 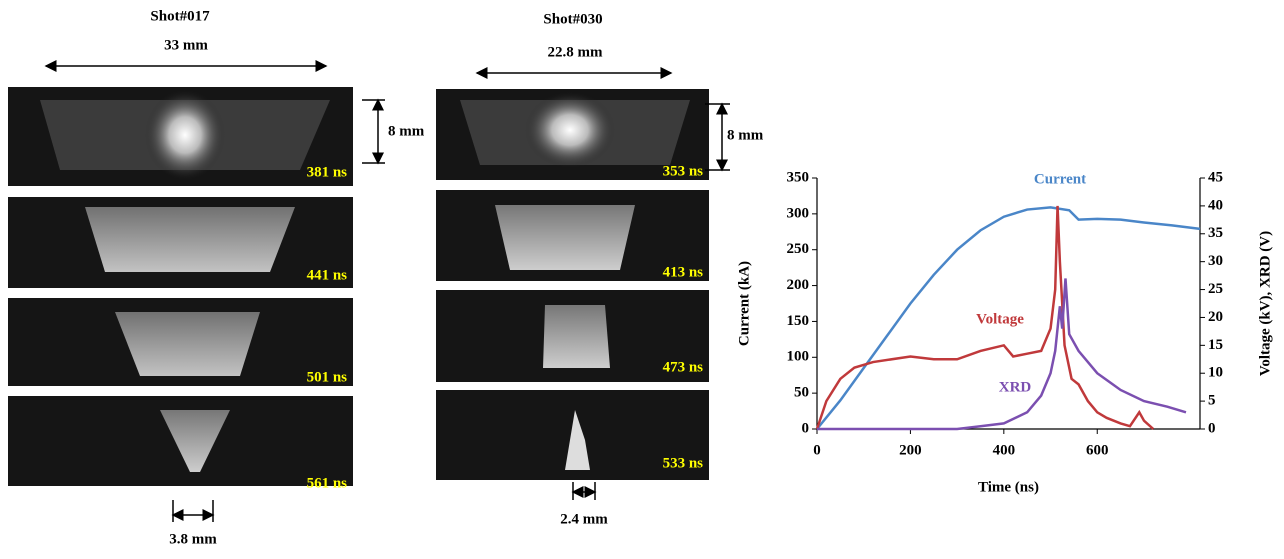 I want to click on y2-tick-label: 25, so click(x=1215, y=289).